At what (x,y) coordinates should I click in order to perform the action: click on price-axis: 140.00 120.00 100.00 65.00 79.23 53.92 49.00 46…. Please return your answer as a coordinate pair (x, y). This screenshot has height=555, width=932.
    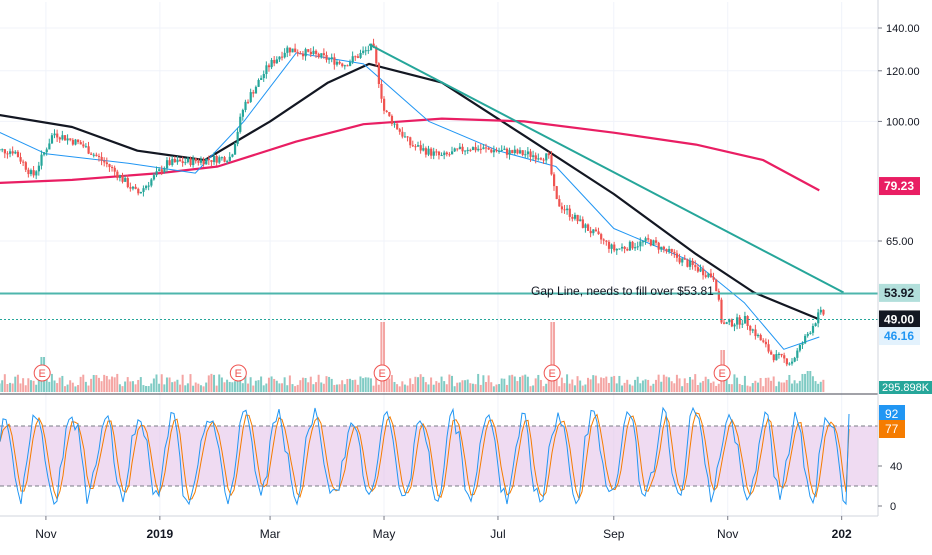
    Looking at the image, I should click on (904, 258).